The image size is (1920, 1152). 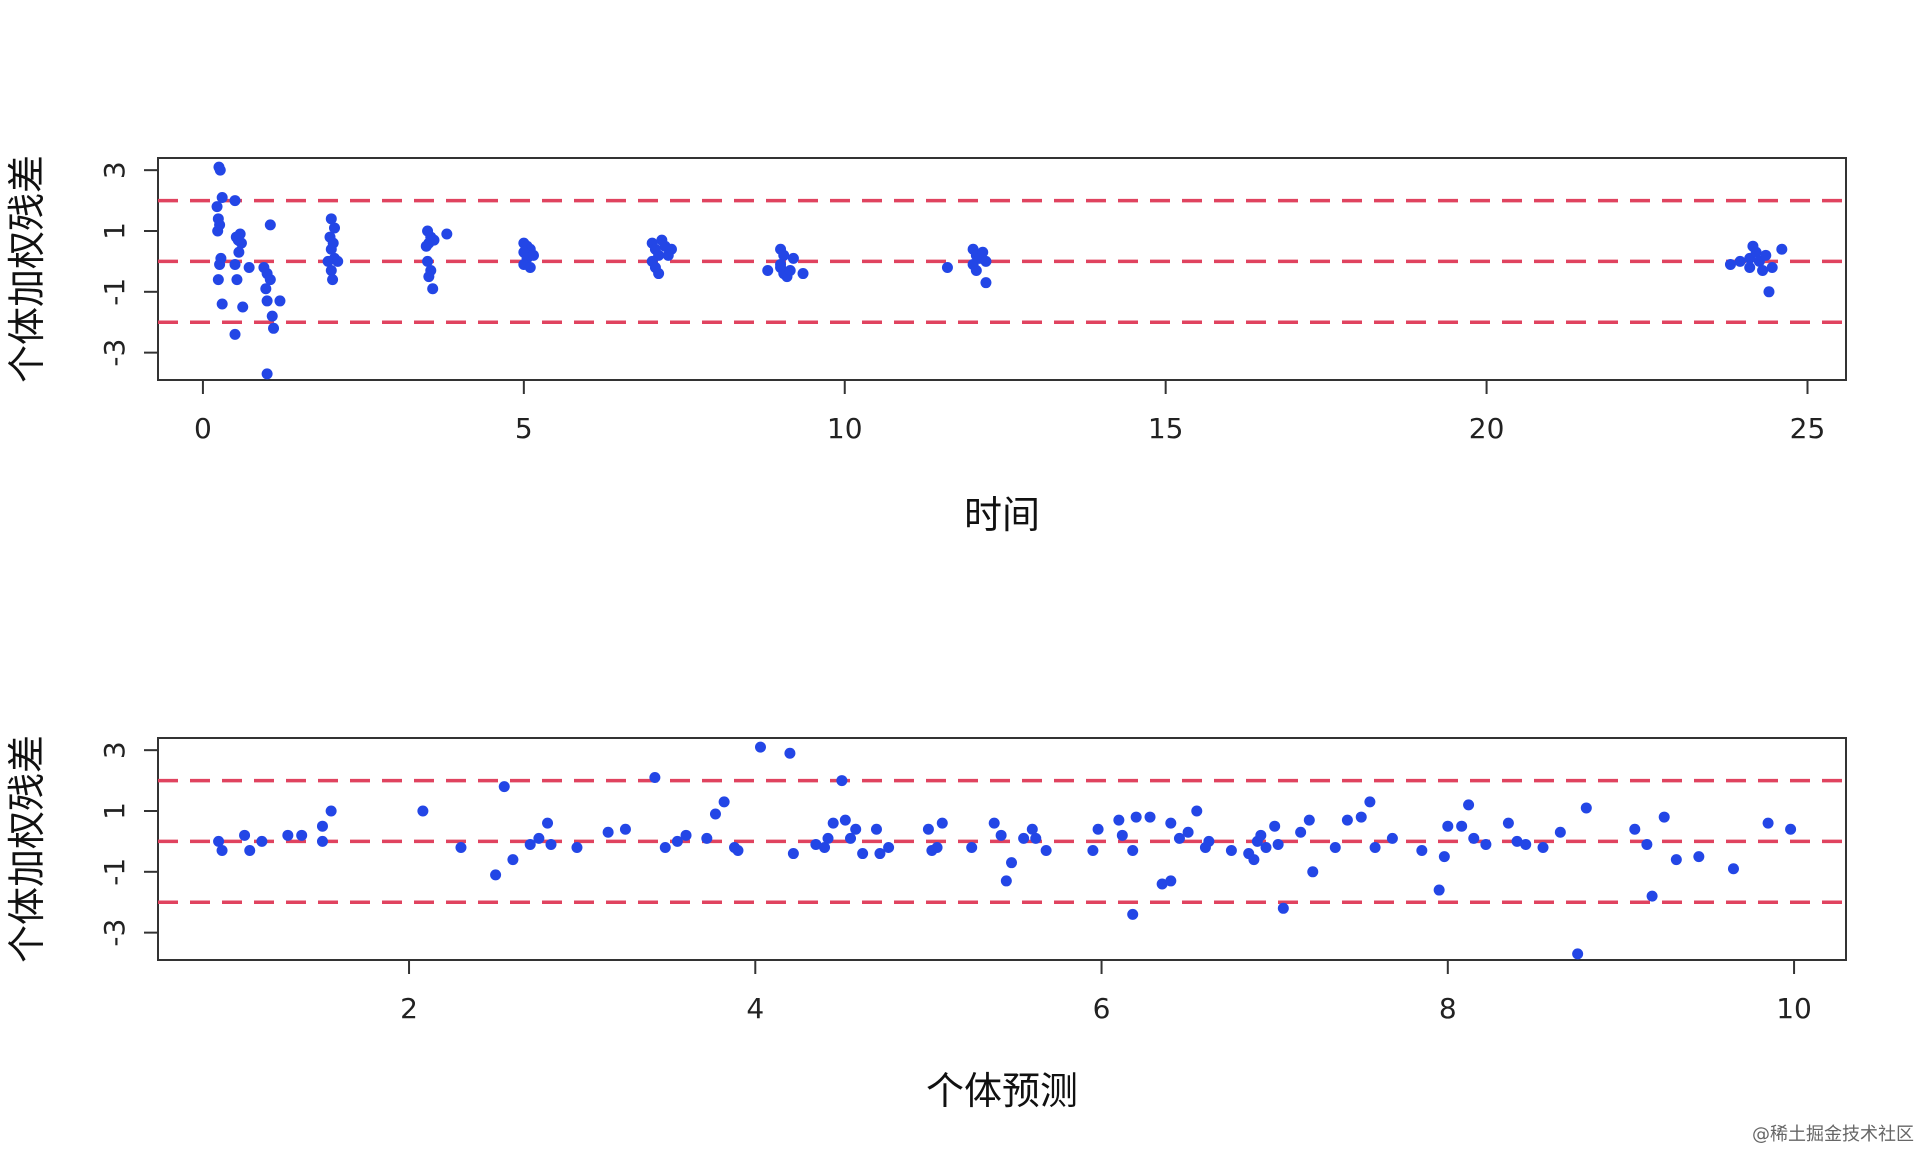 I want to click on x-tick-label: 15, so click(x=1166, y=428).